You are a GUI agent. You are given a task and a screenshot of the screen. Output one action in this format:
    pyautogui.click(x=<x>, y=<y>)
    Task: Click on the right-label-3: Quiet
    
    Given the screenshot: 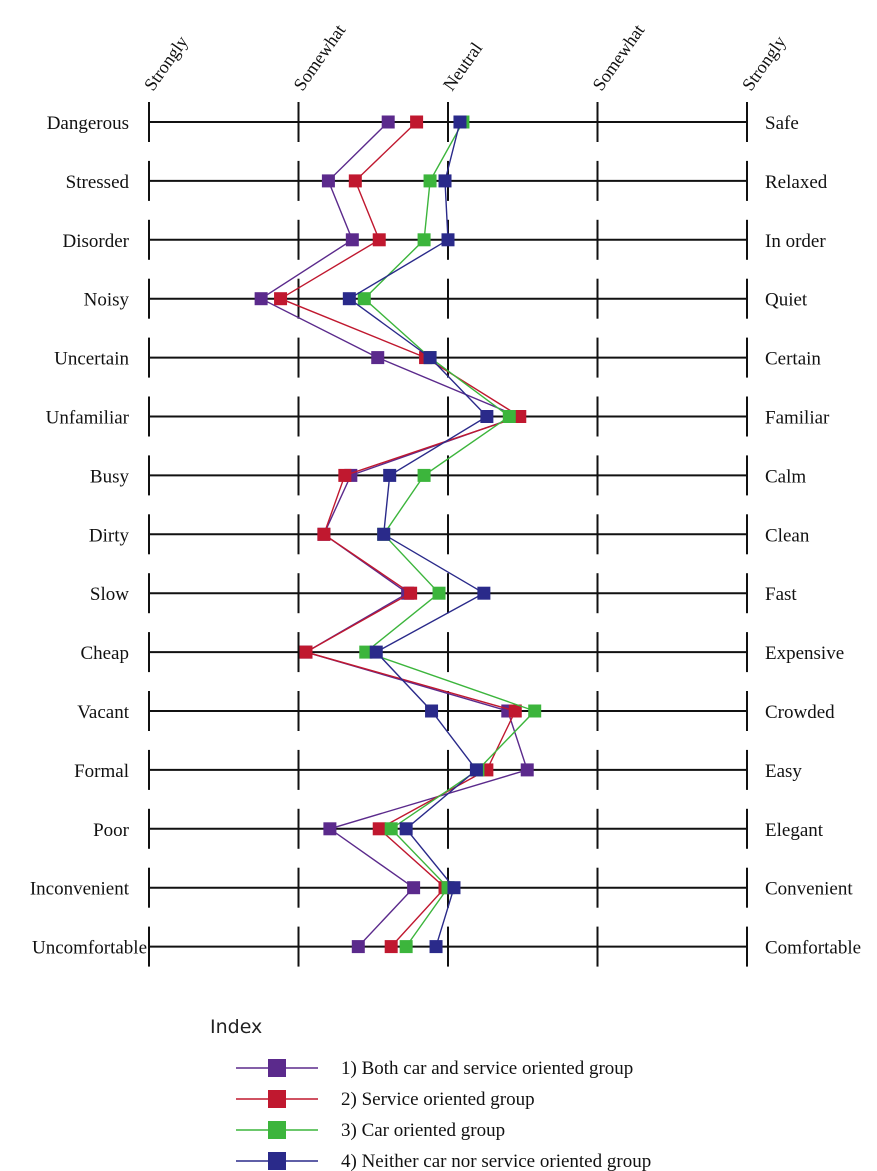 What is the action you would take?
    pyautogui.click(x=786, y=300)
    